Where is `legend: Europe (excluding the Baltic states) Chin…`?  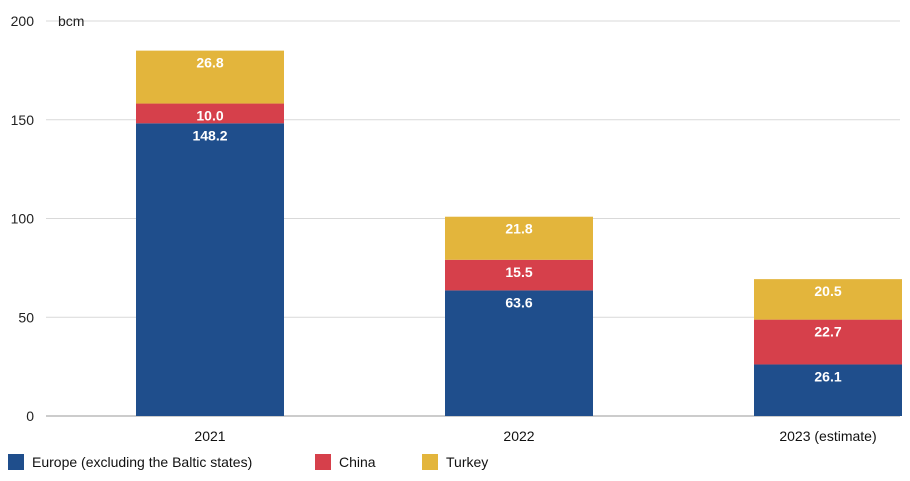 legend: Europe (excluding the Baltic states) Chin… is located at coordinates (248, 462).